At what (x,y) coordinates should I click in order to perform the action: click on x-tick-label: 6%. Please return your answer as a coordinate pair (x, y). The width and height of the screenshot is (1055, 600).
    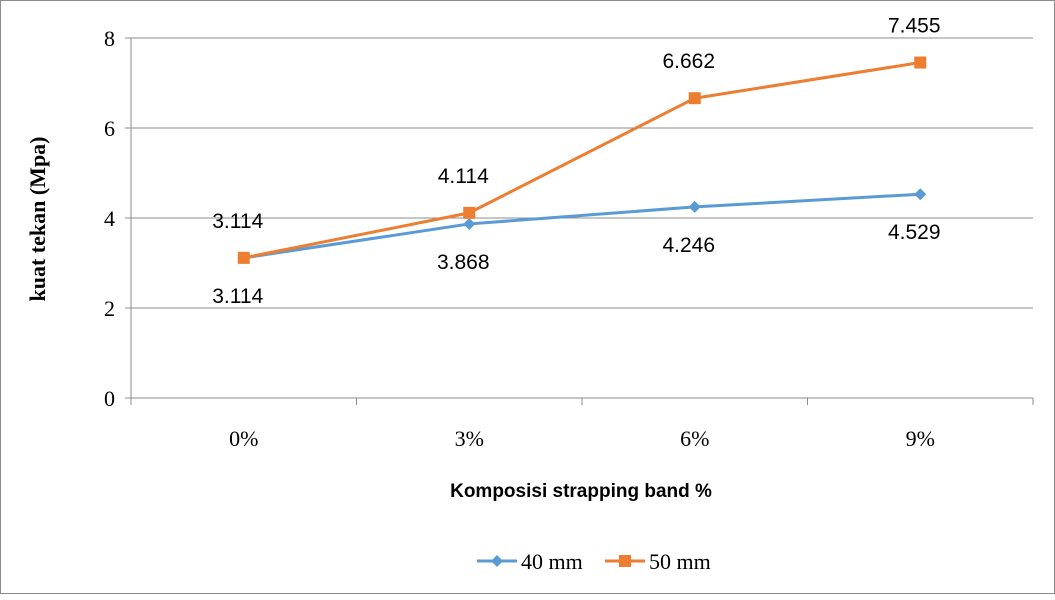
    Looking at the image, I should click on (694, 438).